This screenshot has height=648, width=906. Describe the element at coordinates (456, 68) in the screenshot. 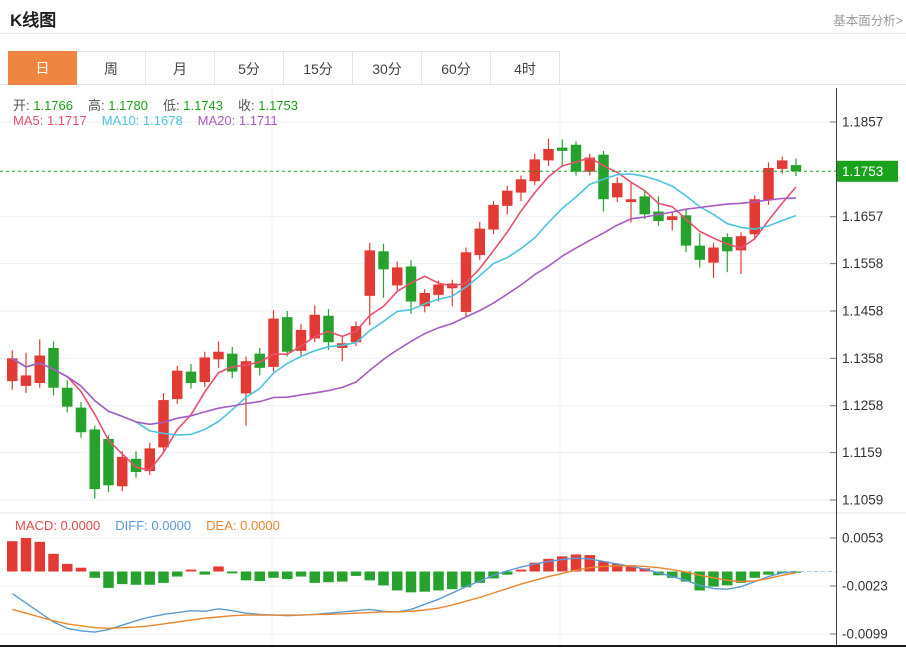

I see `tab-60分: 60分` at that location.